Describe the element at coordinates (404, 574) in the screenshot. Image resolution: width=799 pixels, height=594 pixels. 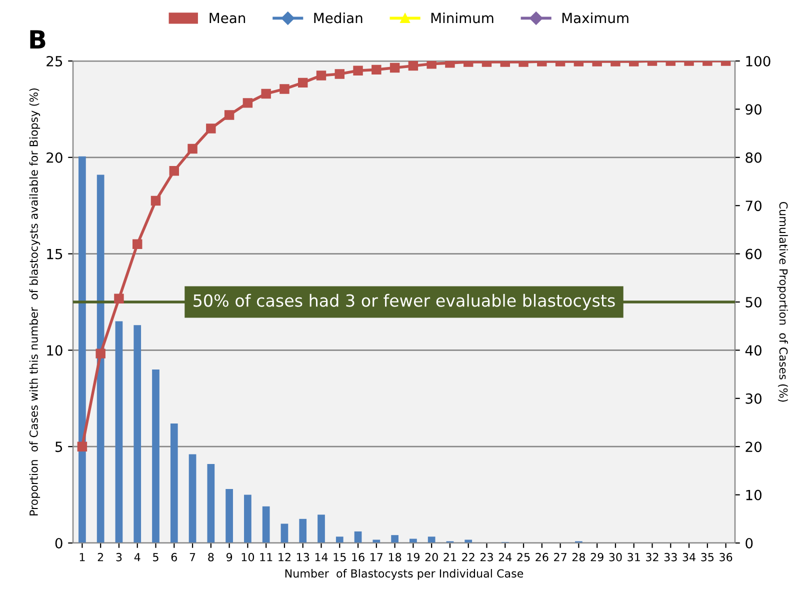
I see `x-axis-title: Number of Blastocysts per Individual Case` at that location.